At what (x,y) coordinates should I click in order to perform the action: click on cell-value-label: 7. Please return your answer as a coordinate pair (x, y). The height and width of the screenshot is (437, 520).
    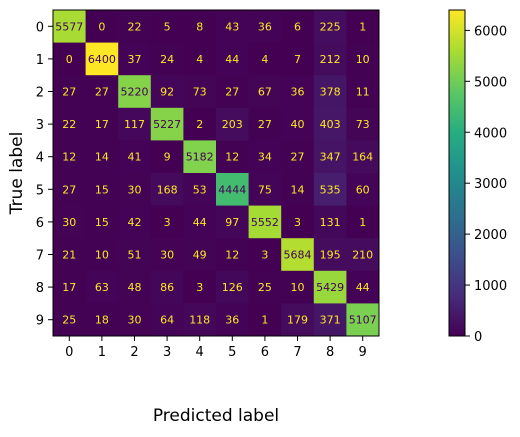
    Looking at the image, I should click on (297, 59).